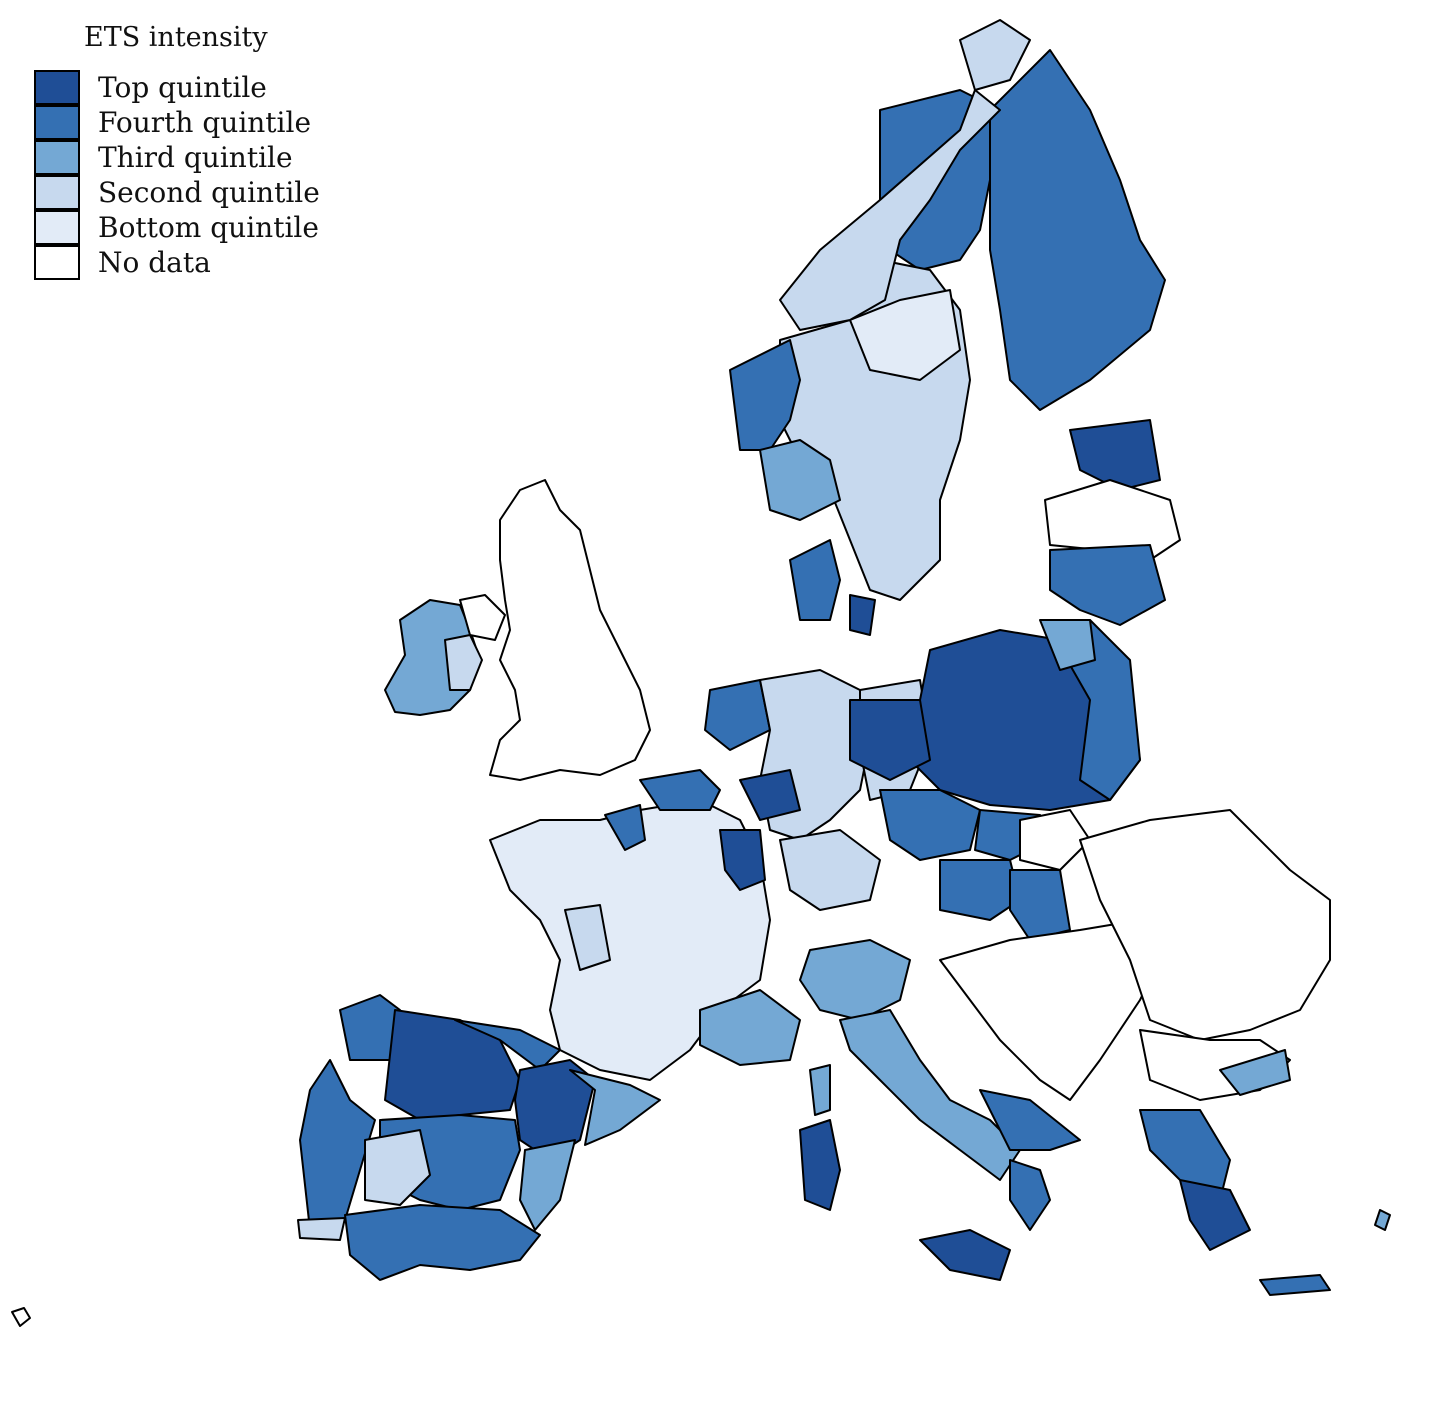 The height and width of the screenshot is (1407, 1440). What do you see at coordinates (209, 192) in the screenshot?
I see `legend-label: Second quintile` at bounding box center [209, 192].